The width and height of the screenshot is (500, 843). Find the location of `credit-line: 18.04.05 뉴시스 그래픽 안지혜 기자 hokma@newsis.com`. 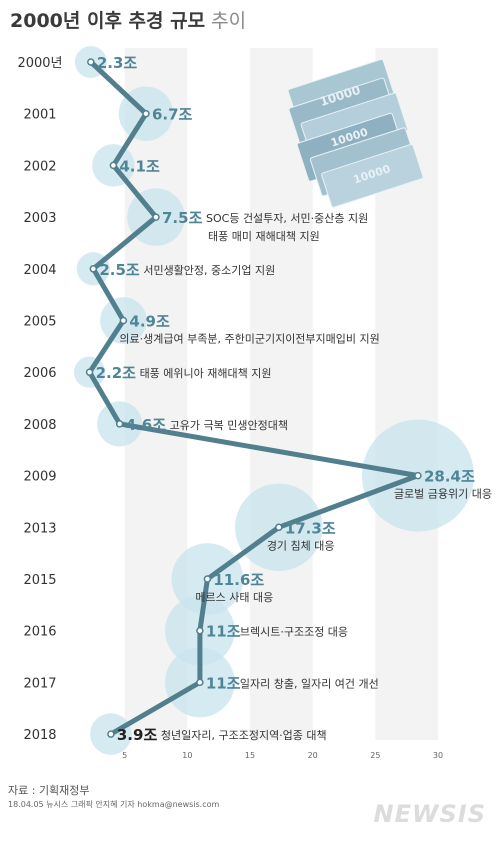

credit-line: 18.04.05 뉴시스 그래픽 안지혜 기자 hokma@newsis.com is located at coordinates (114, 804).